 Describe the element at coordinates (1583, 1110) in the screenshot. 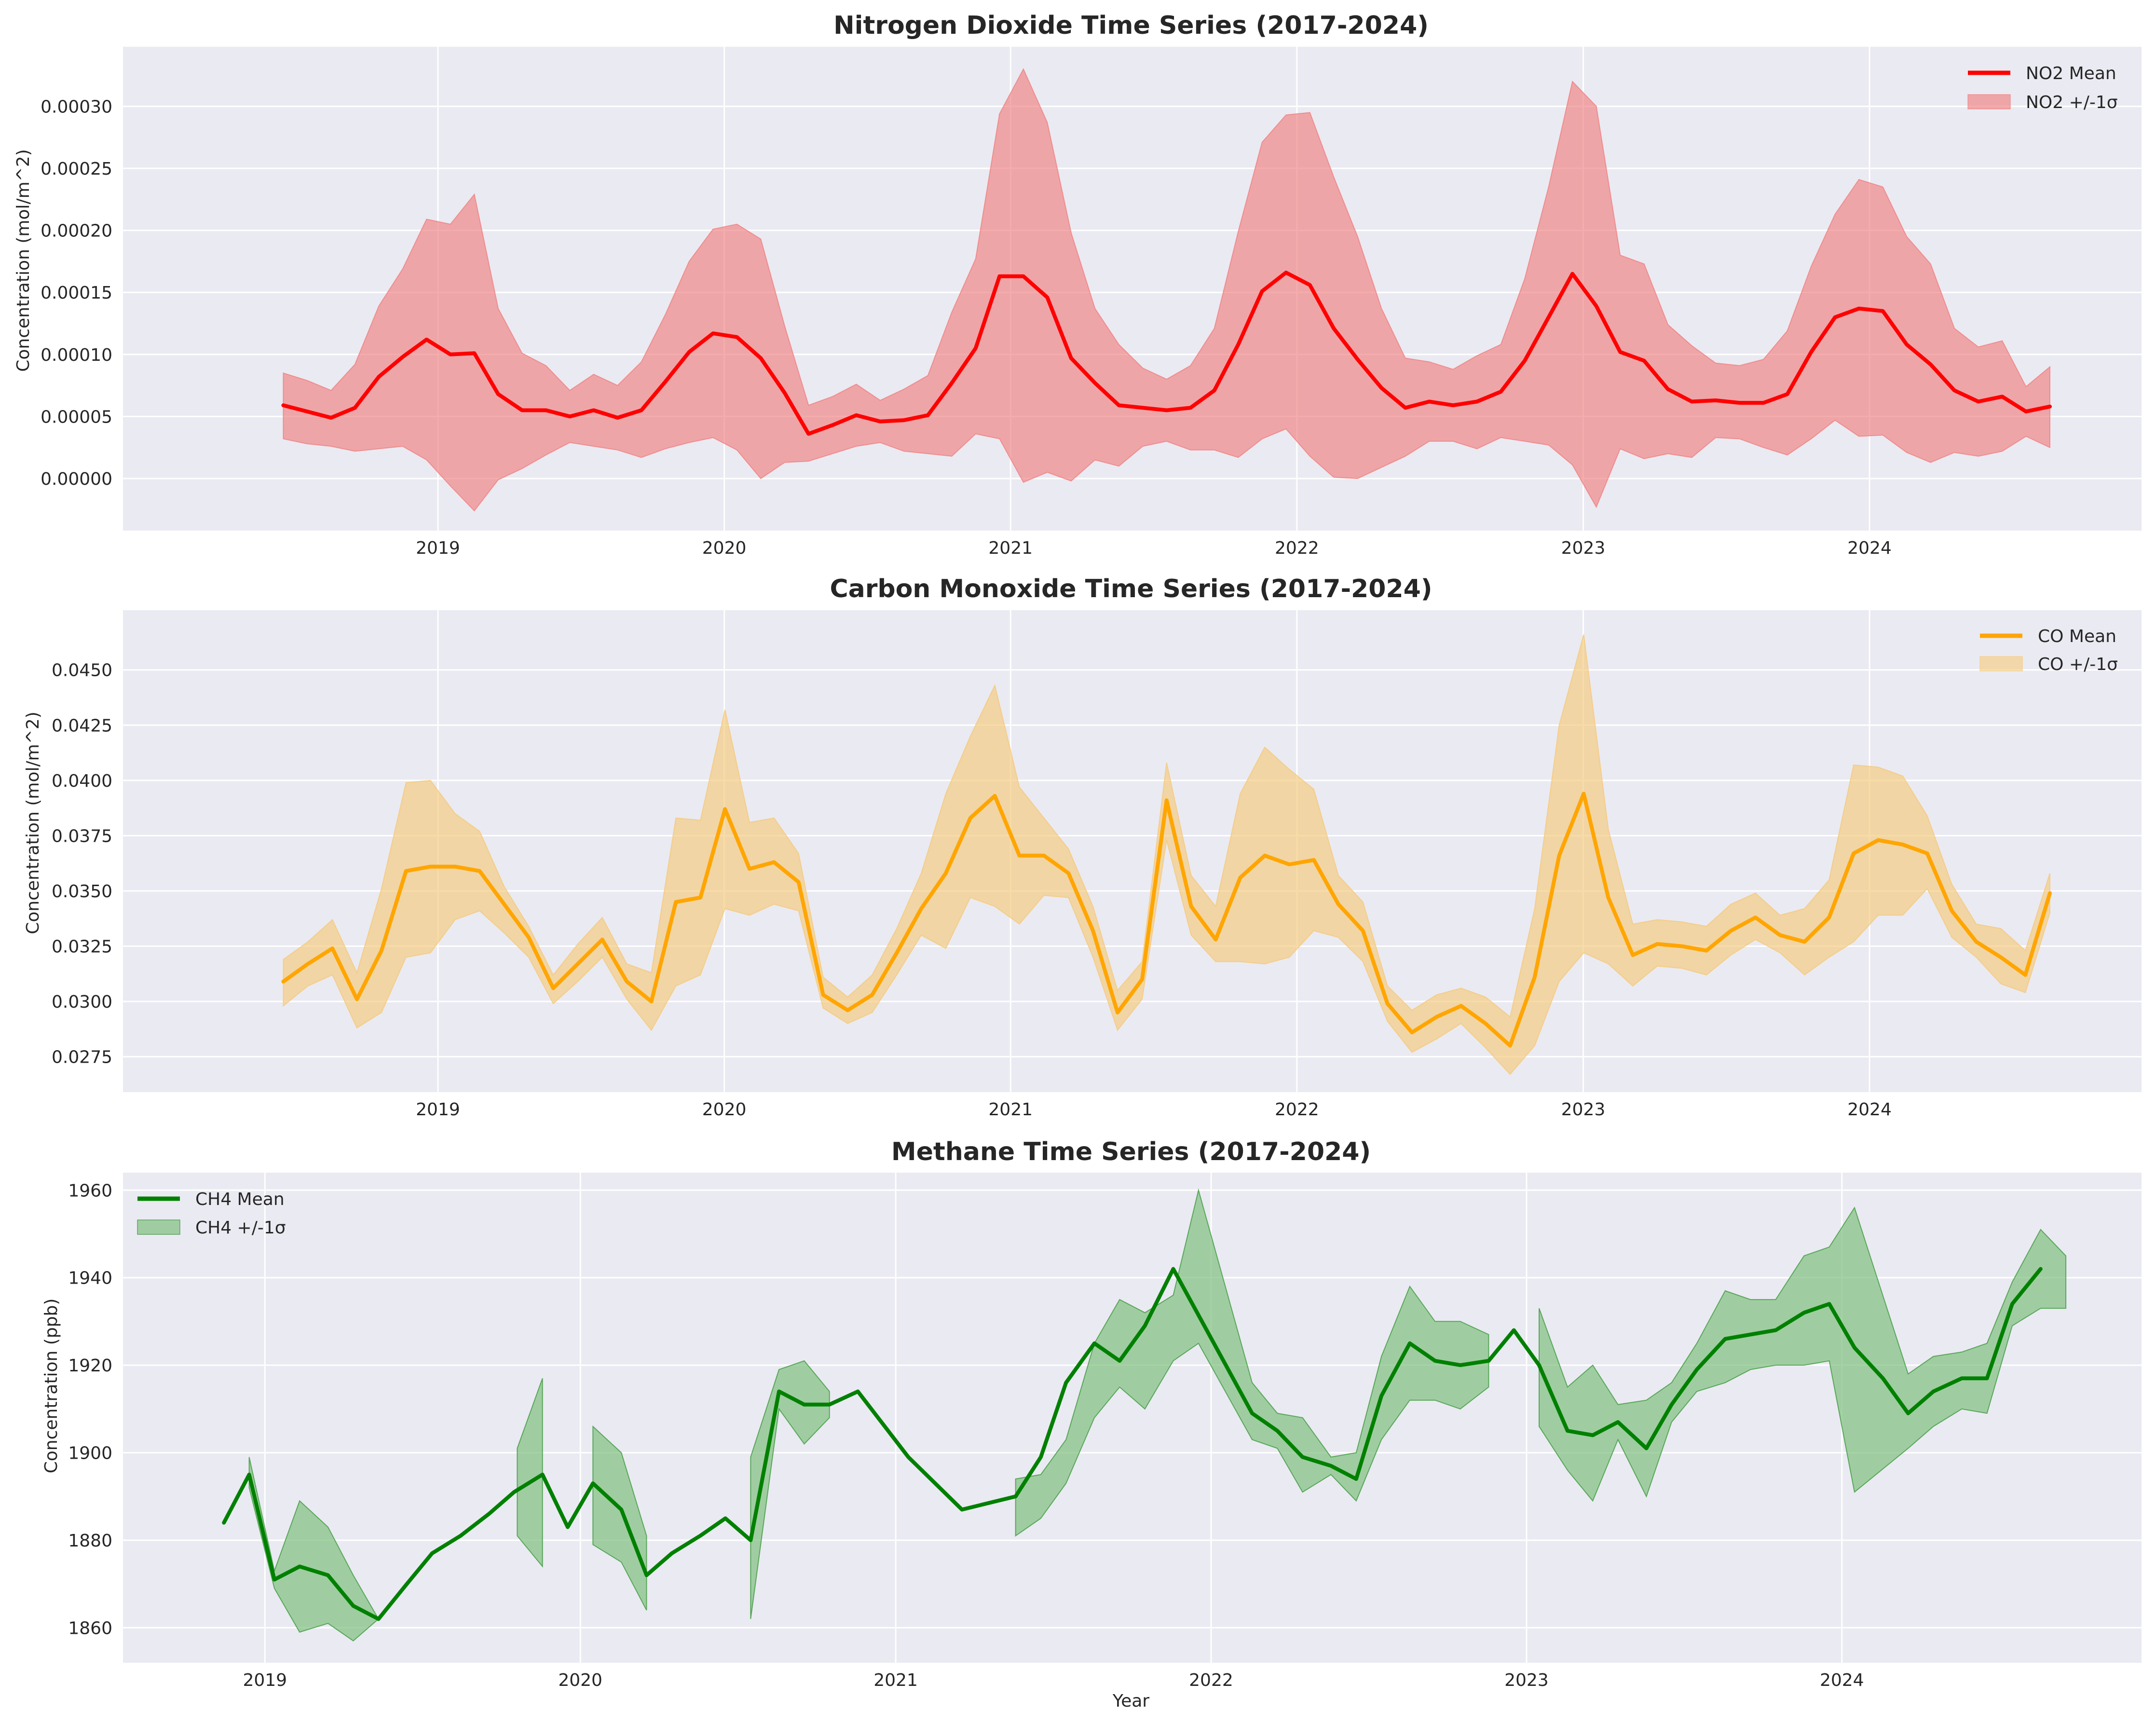

I see `co-x-tick-label: 2023` at that location.